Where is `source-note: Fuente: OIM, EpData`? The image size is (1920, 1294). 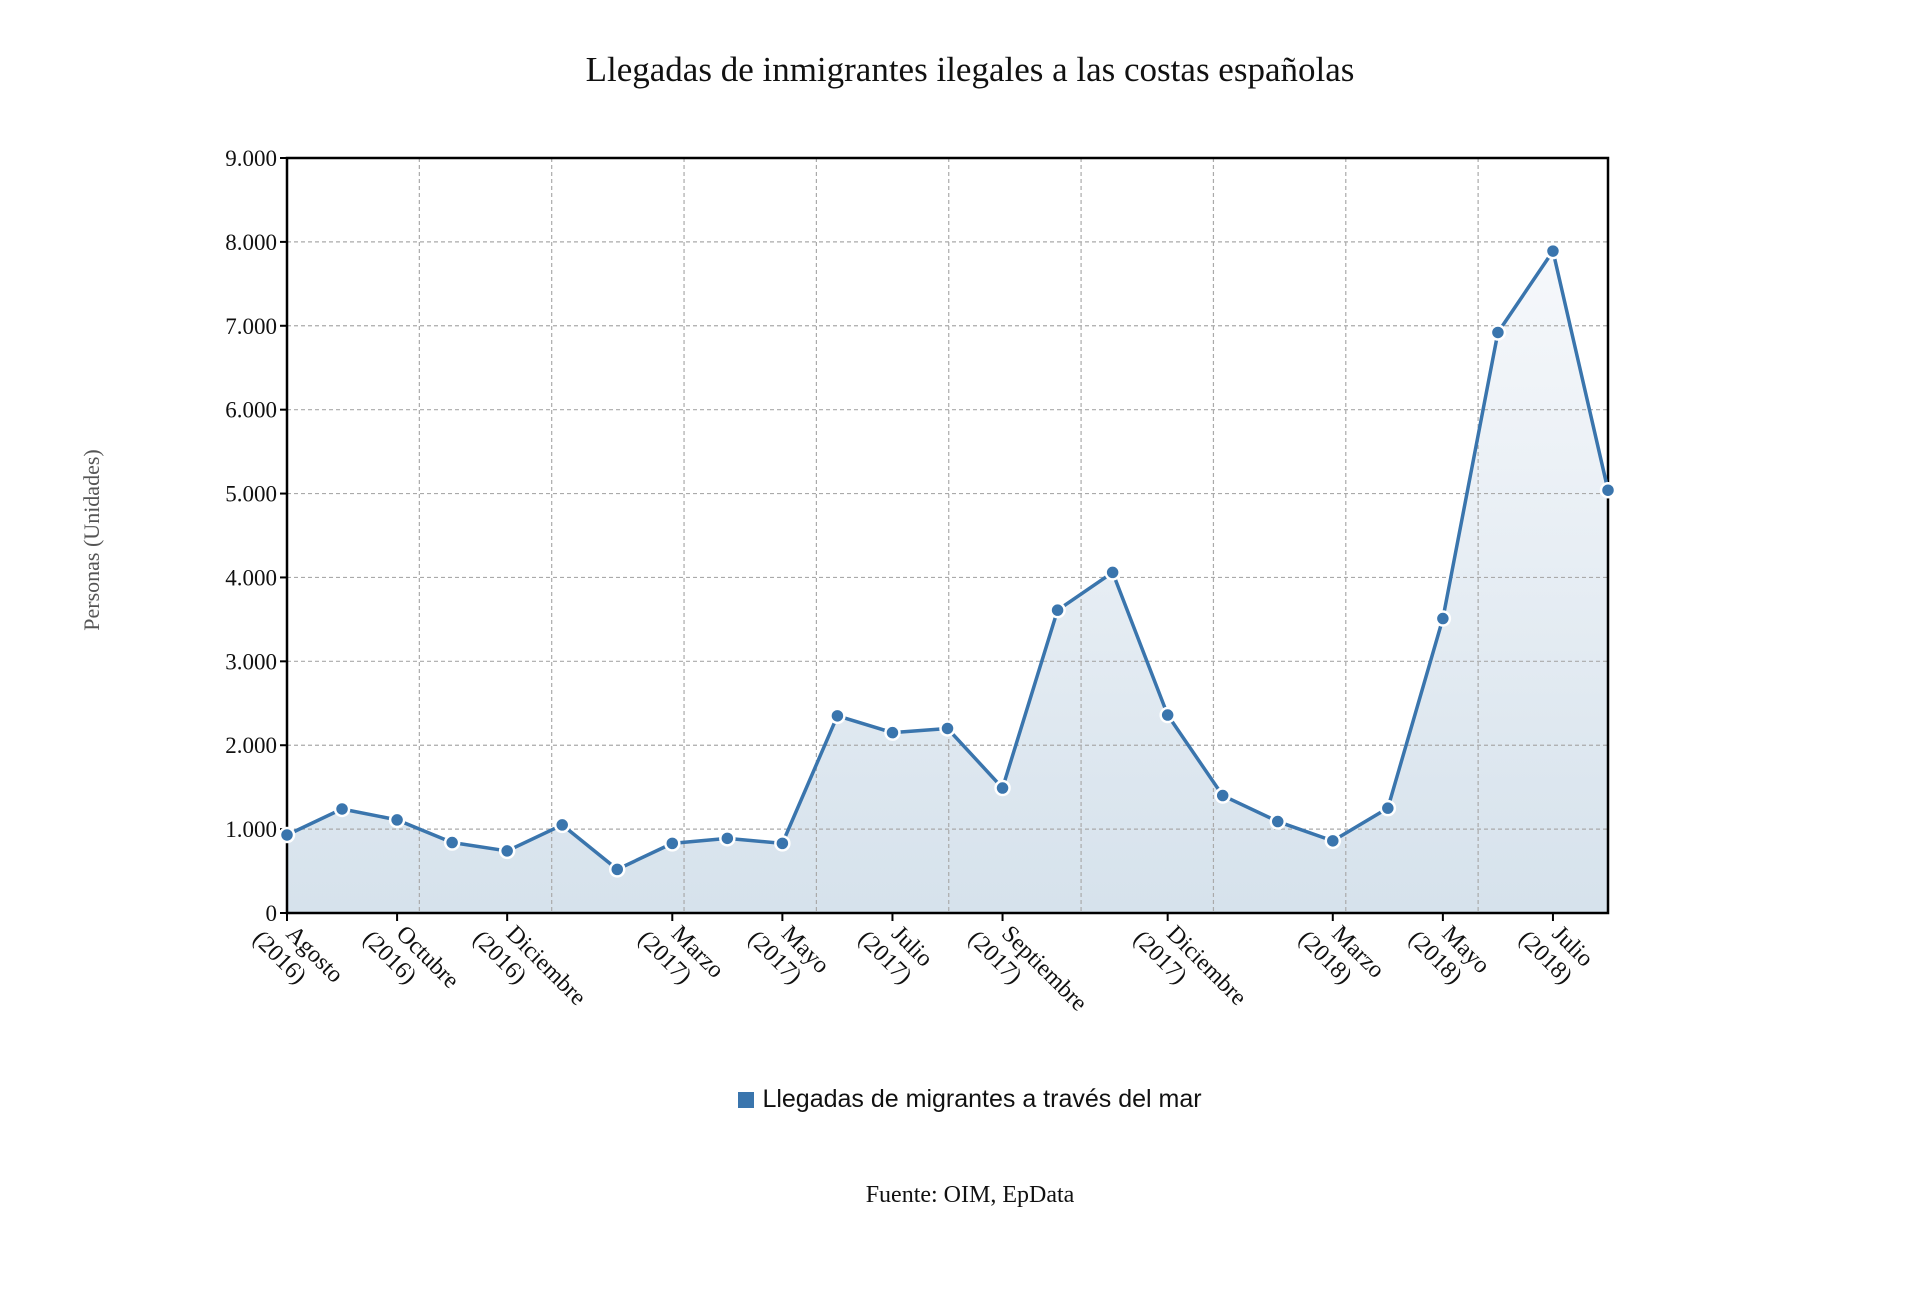
source-note: Fuente: OIM, EpData is located at coordinates (970, 1195).